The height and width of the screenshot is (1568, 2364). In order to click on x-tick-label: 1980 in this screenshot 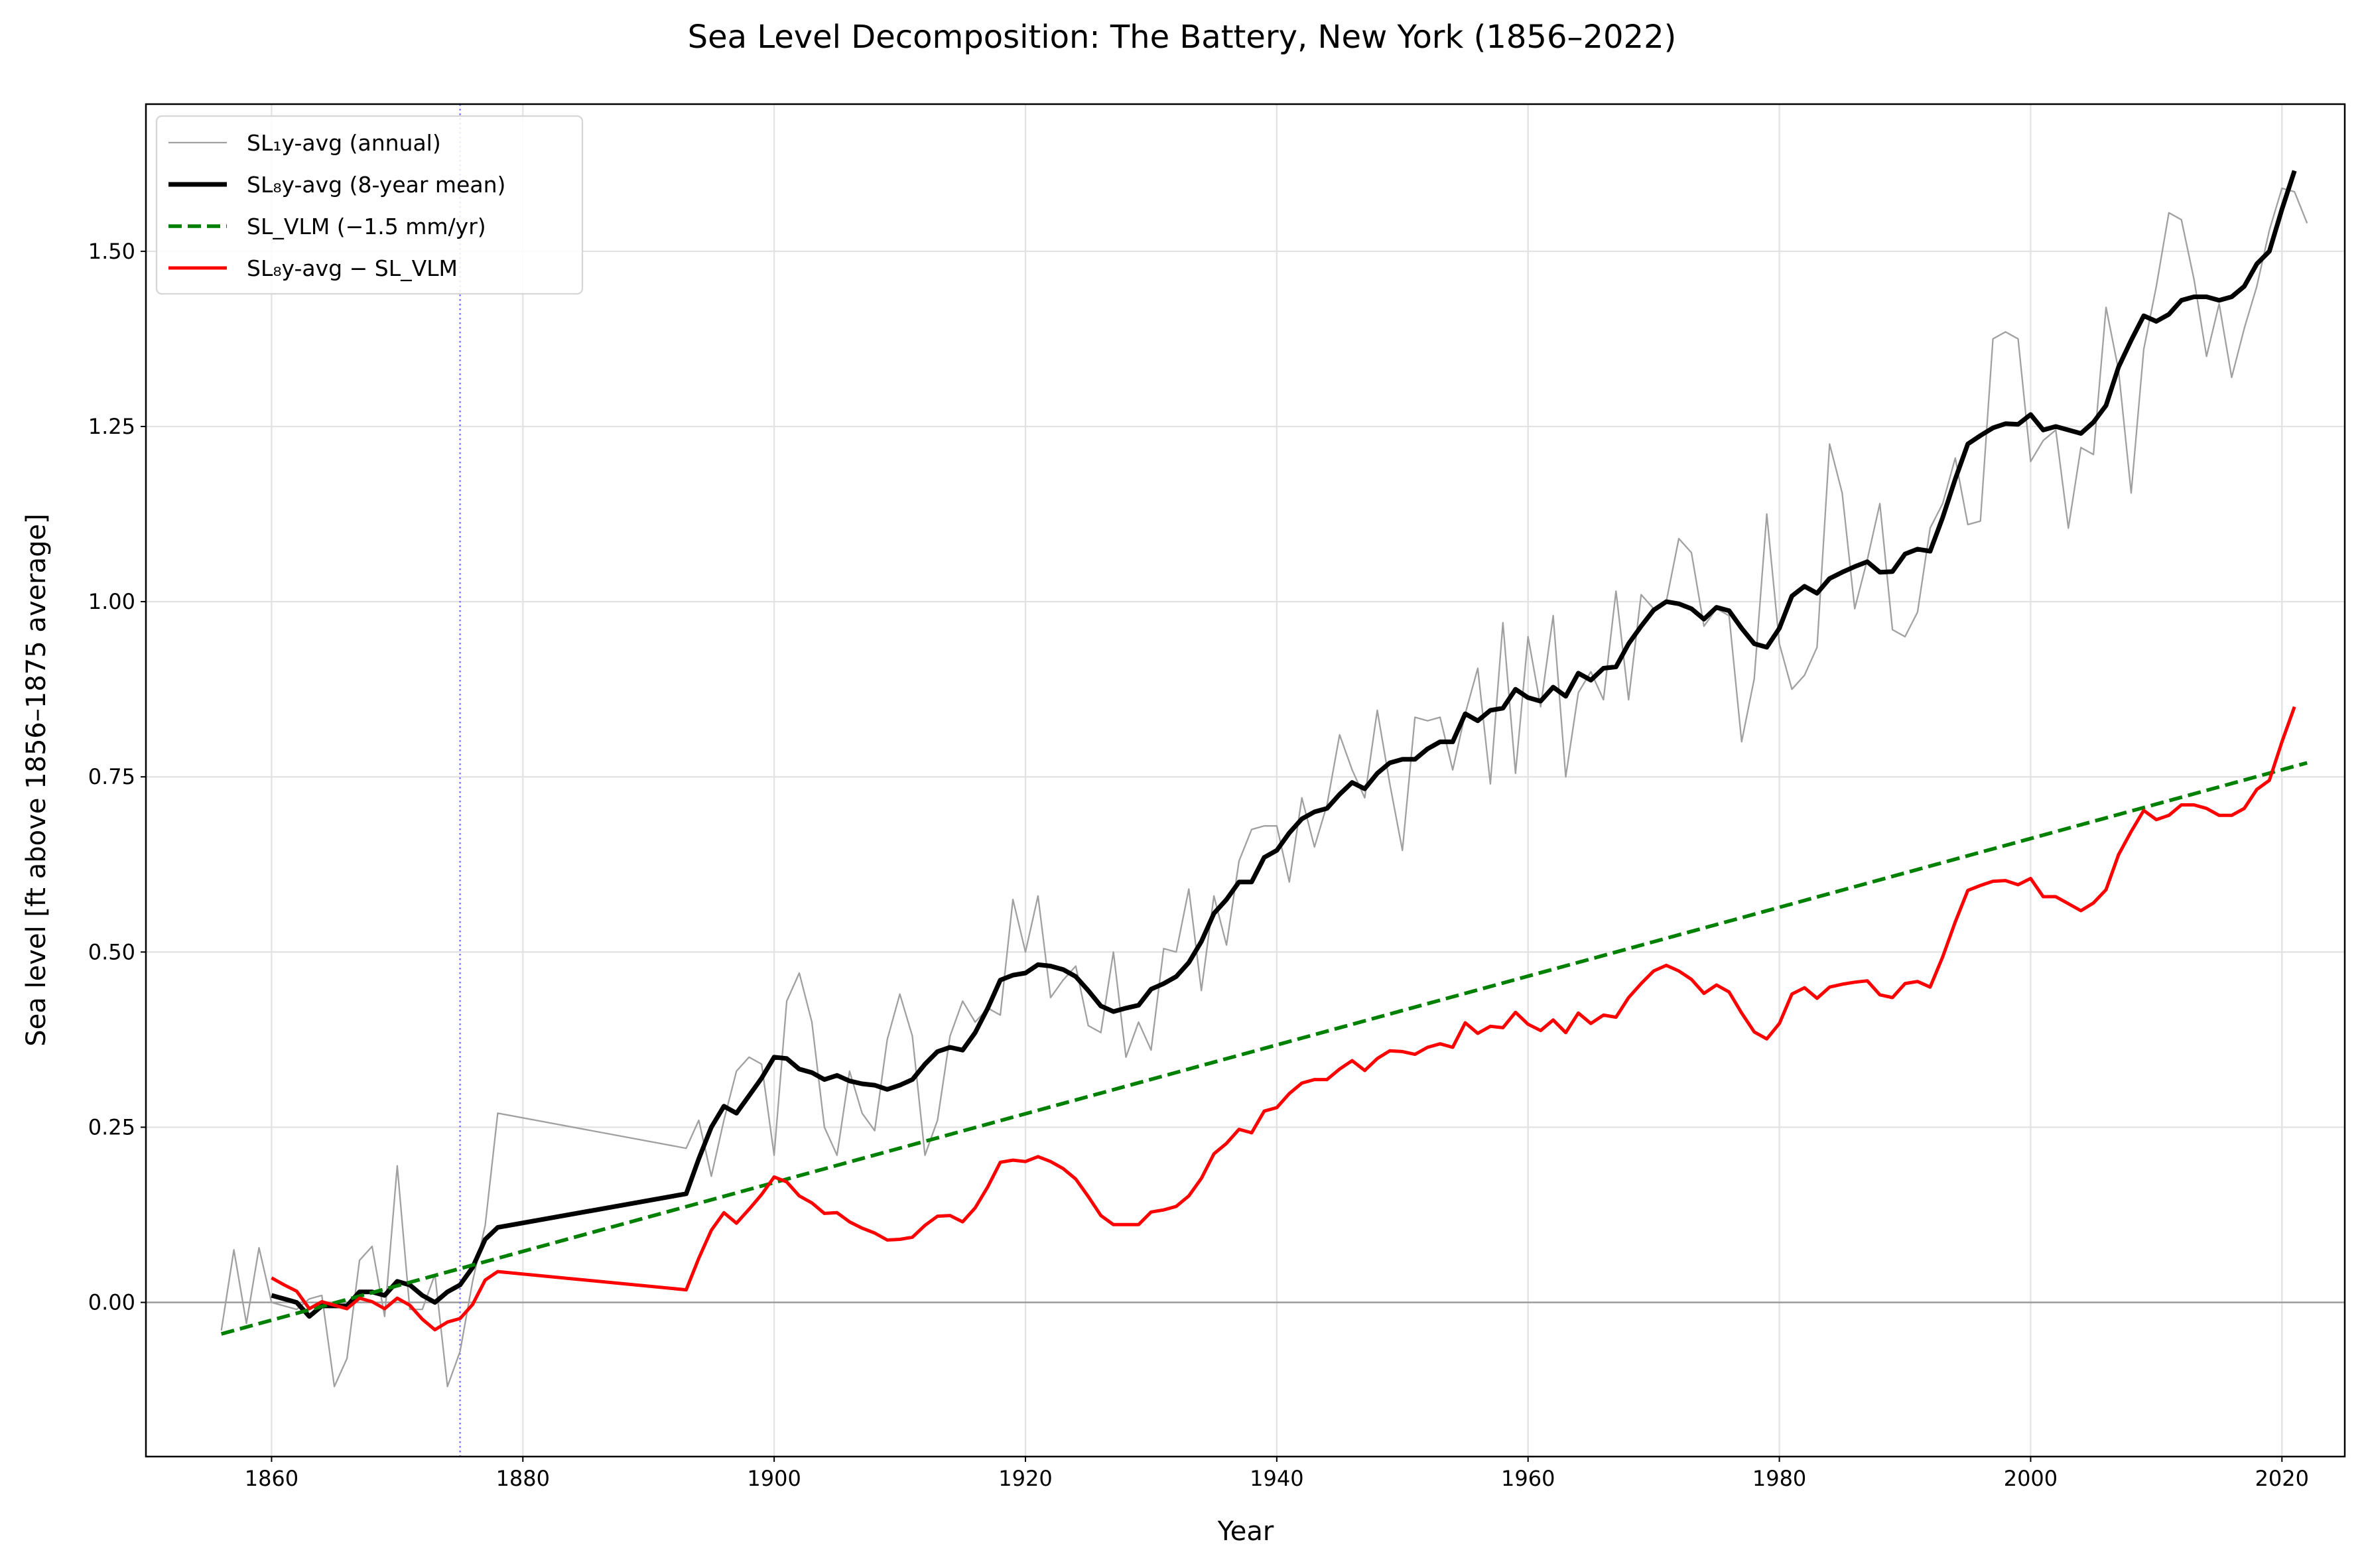, I will do `click(1779, 1478)`.